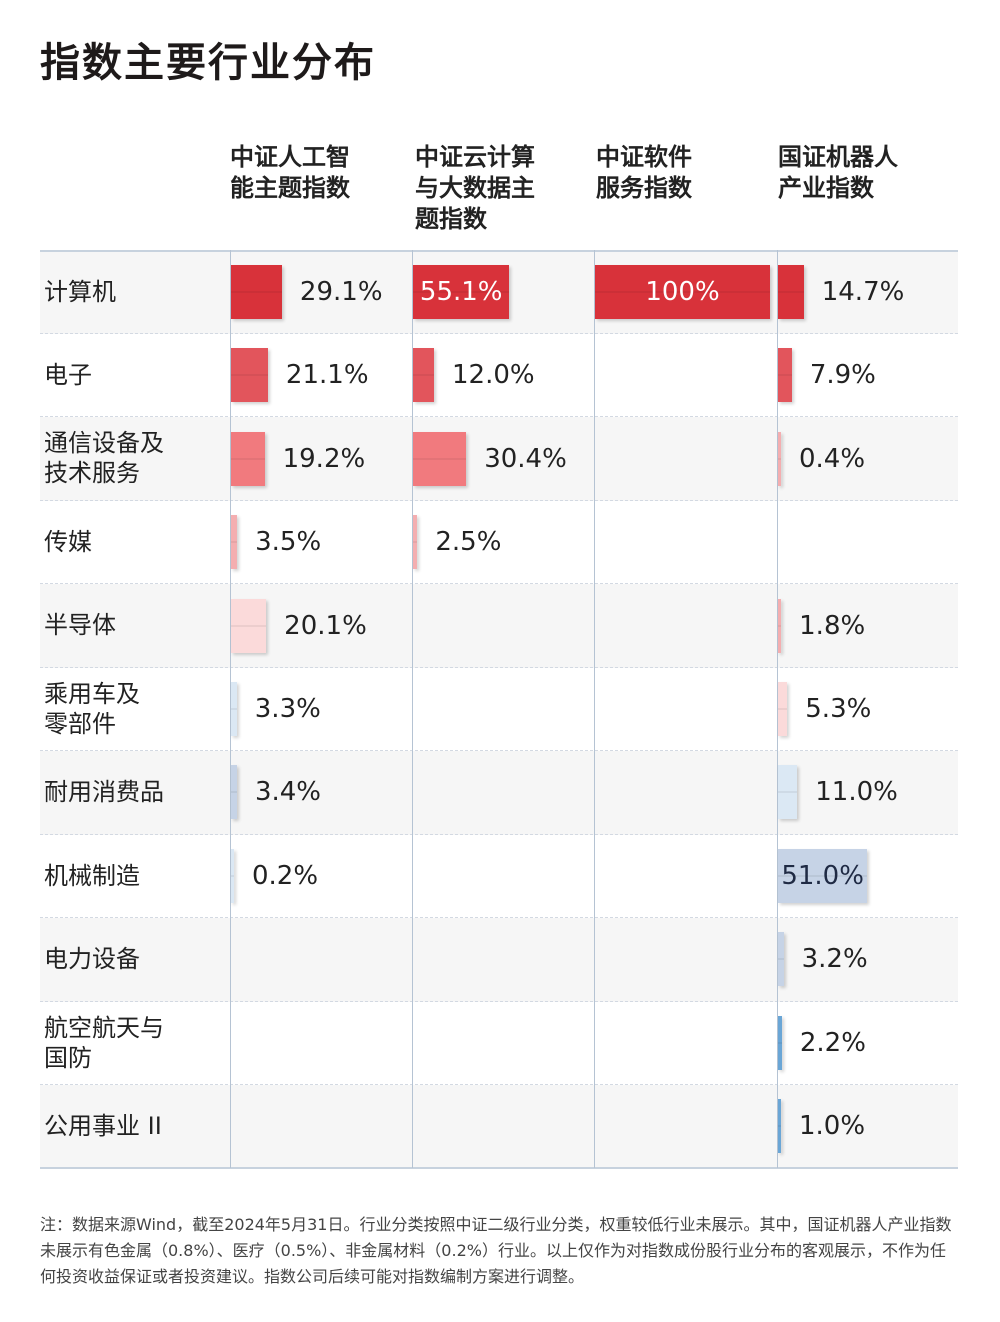 The image size is (1000, 1322). Describe the element at coordinates (290, 157) in the screenshot. I see `column-header-line: 中证人工智` at that location.